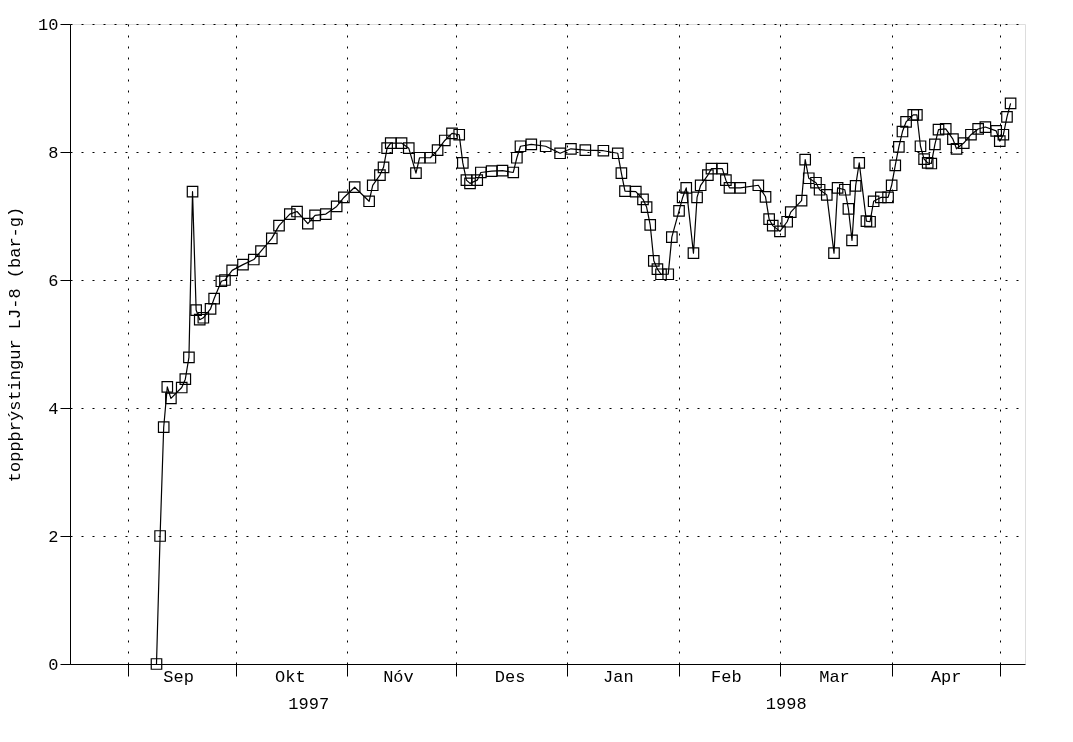 The width and height of the screenshot is (1073, 742). Describe the element at coordinates (53, 665) in the screenshot. I see `y-tick-label: 0` at that location.